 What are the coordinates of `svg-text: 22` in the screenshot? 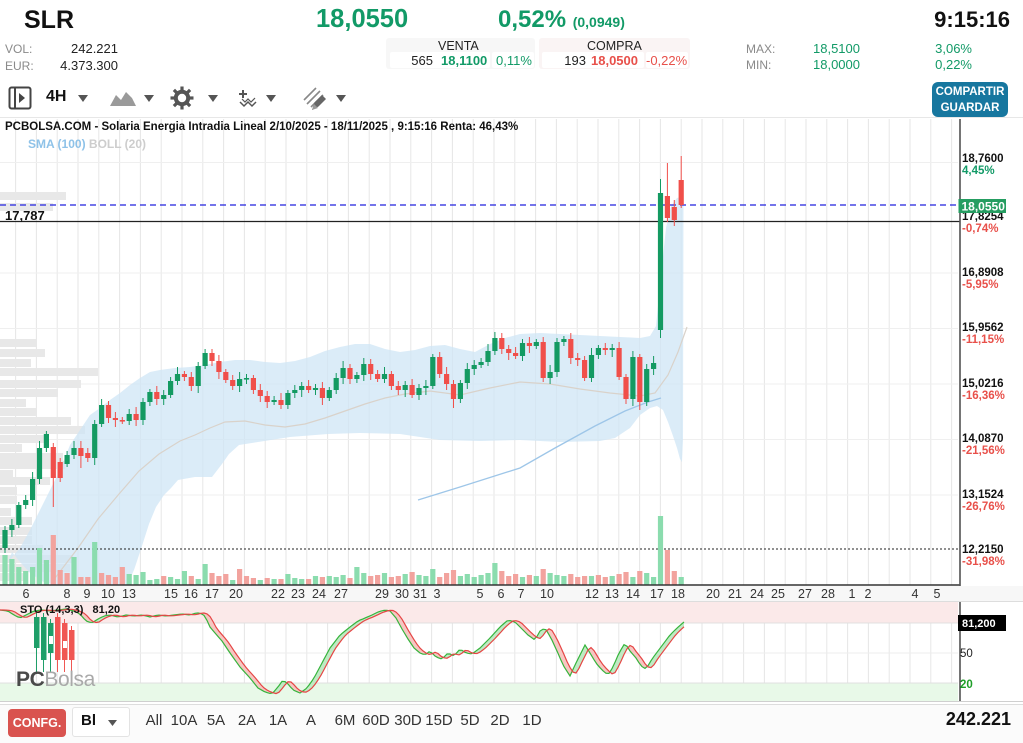 It's located at (278, 594).